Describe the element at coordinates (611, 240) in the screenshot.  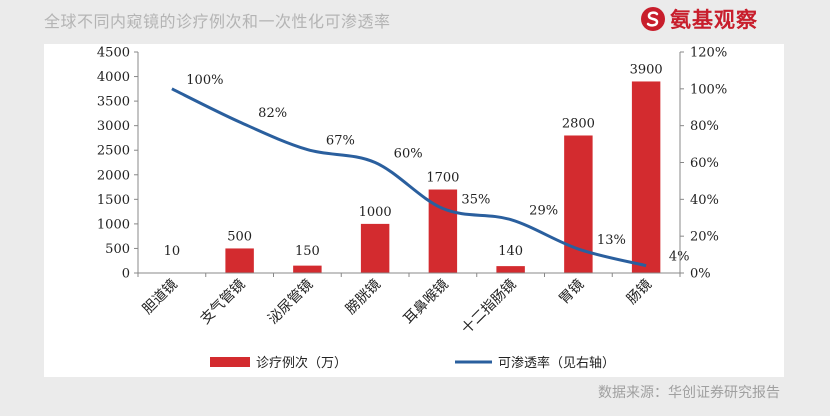
I see `line-value-label: 13%` at that location.